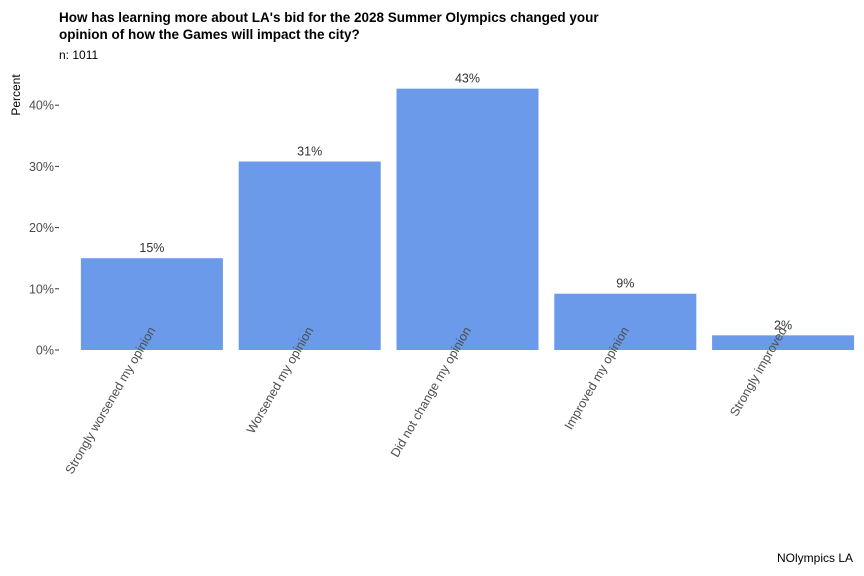  Describe the element at coordinates (783, 325) in the screenshot. I see `bar-value-label: 2%` at that location.